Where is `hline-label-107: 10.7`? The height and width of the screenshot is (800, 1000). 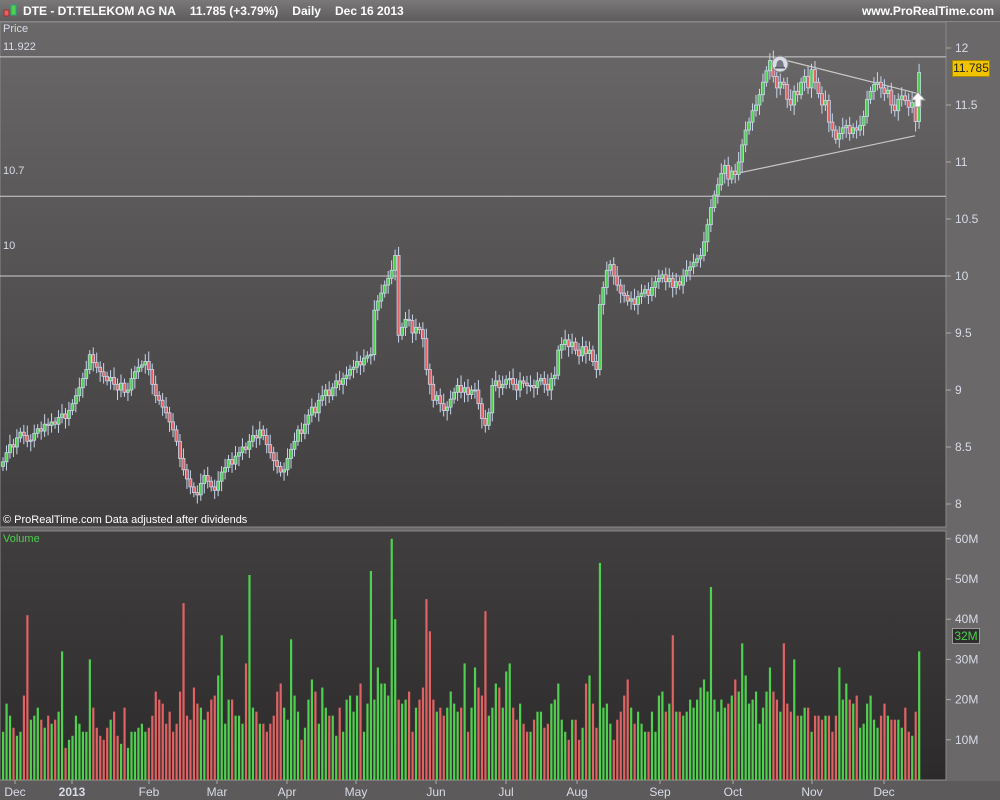
hline-label-107: 10.7 is located at coordinates (14, 171).